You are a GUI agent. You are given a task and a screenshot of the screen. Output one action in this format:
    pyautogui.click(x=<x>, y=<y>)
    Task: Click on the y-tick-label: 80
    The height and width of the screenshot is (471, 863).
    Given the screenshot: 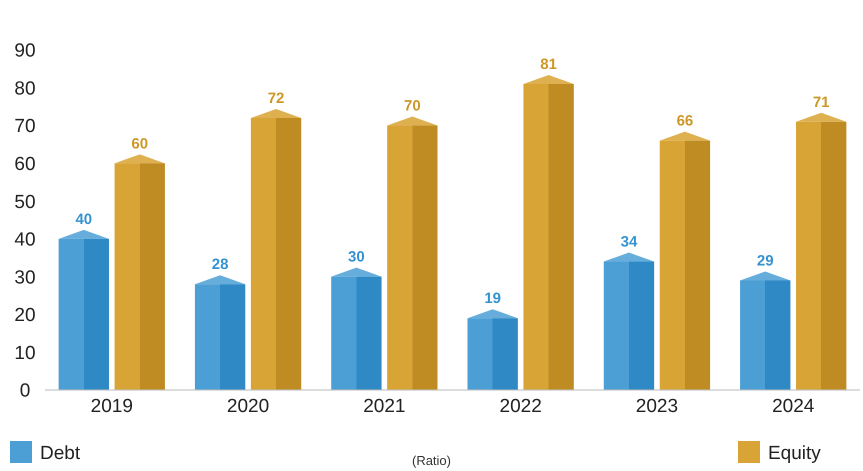 What is the action you would take?
    pyautogui.click(x=25, y=89)
    